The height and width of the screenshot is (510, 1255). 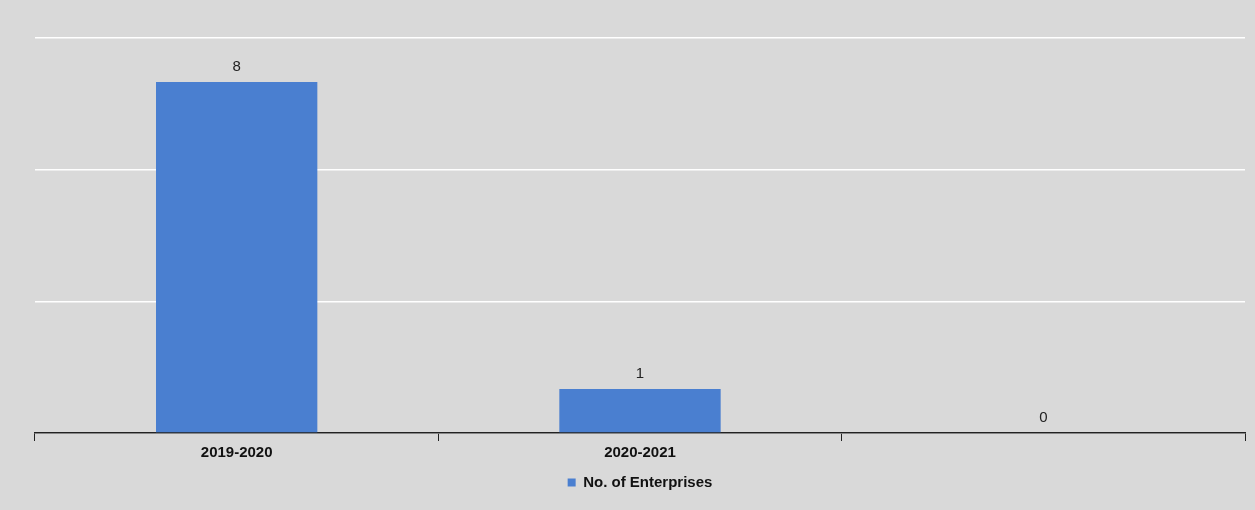 I want to click on x-tick-label: 2019-2020, so click(x=236, y=452).